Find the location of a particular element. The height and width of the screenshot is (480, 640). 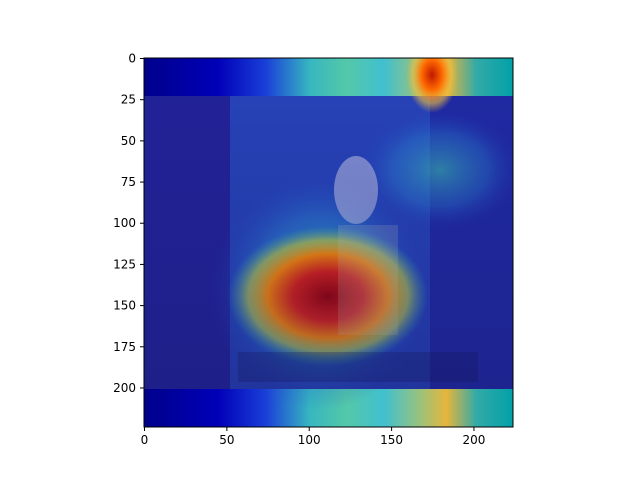

x-tick-label: 200 is located at coordinates (474, 440).